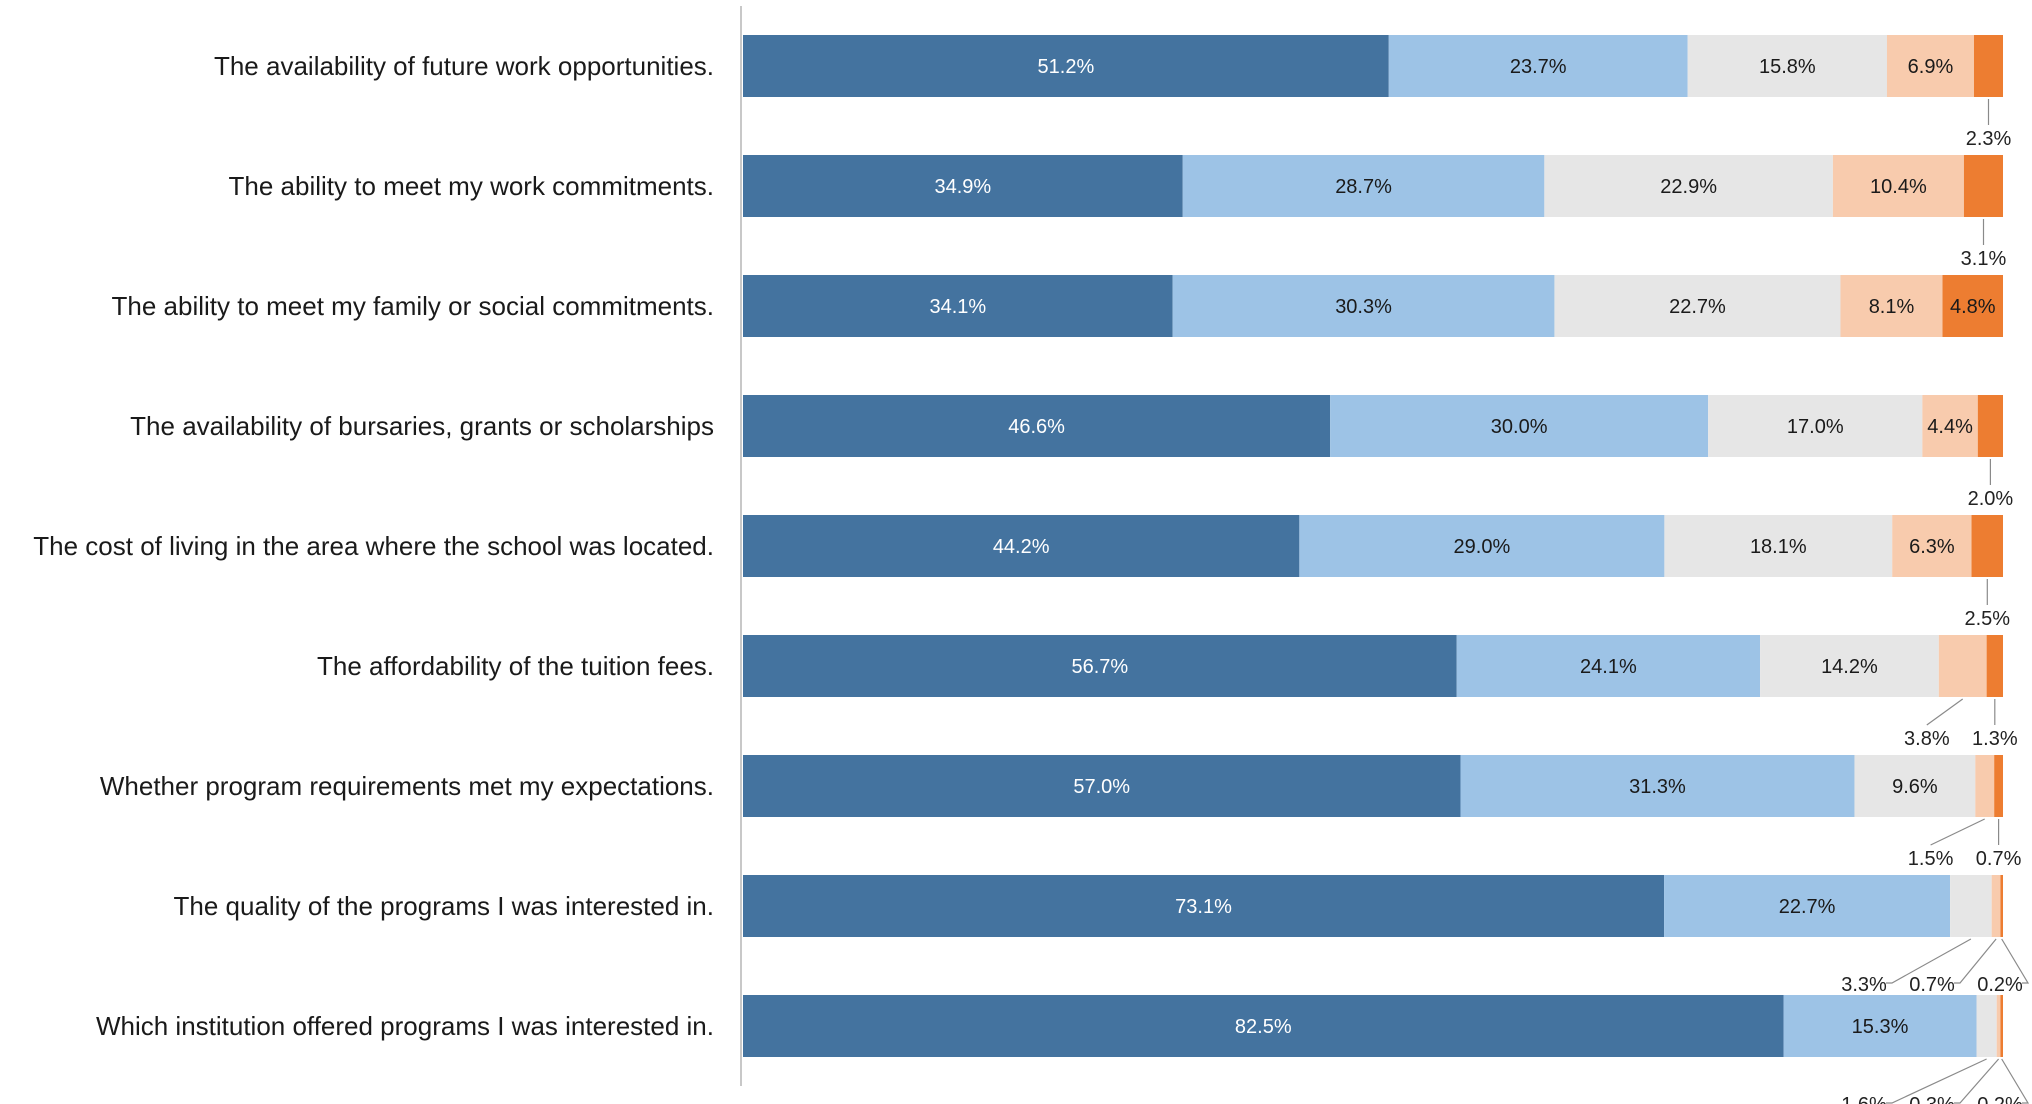 This screenshot has height=1104, width=2032. I want to click on data-label-outside: 3.1%, so click(1984, 259).